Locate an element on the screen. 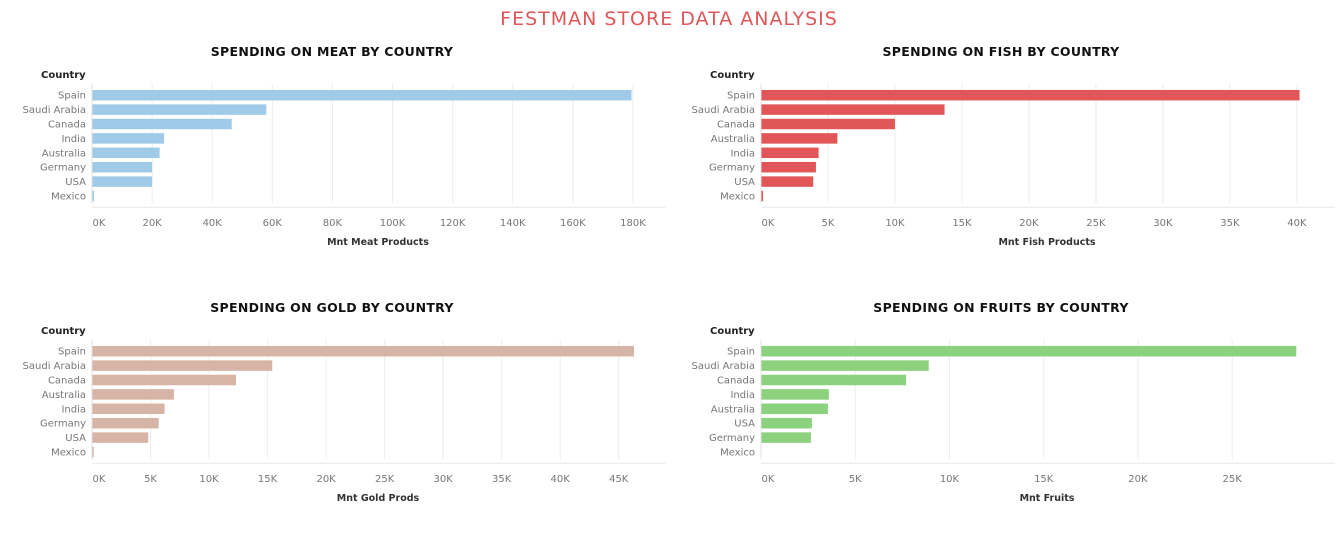 This screenshot has height=553, width=1338. x-tick-label: 140K is located at coordinates (513, 223).